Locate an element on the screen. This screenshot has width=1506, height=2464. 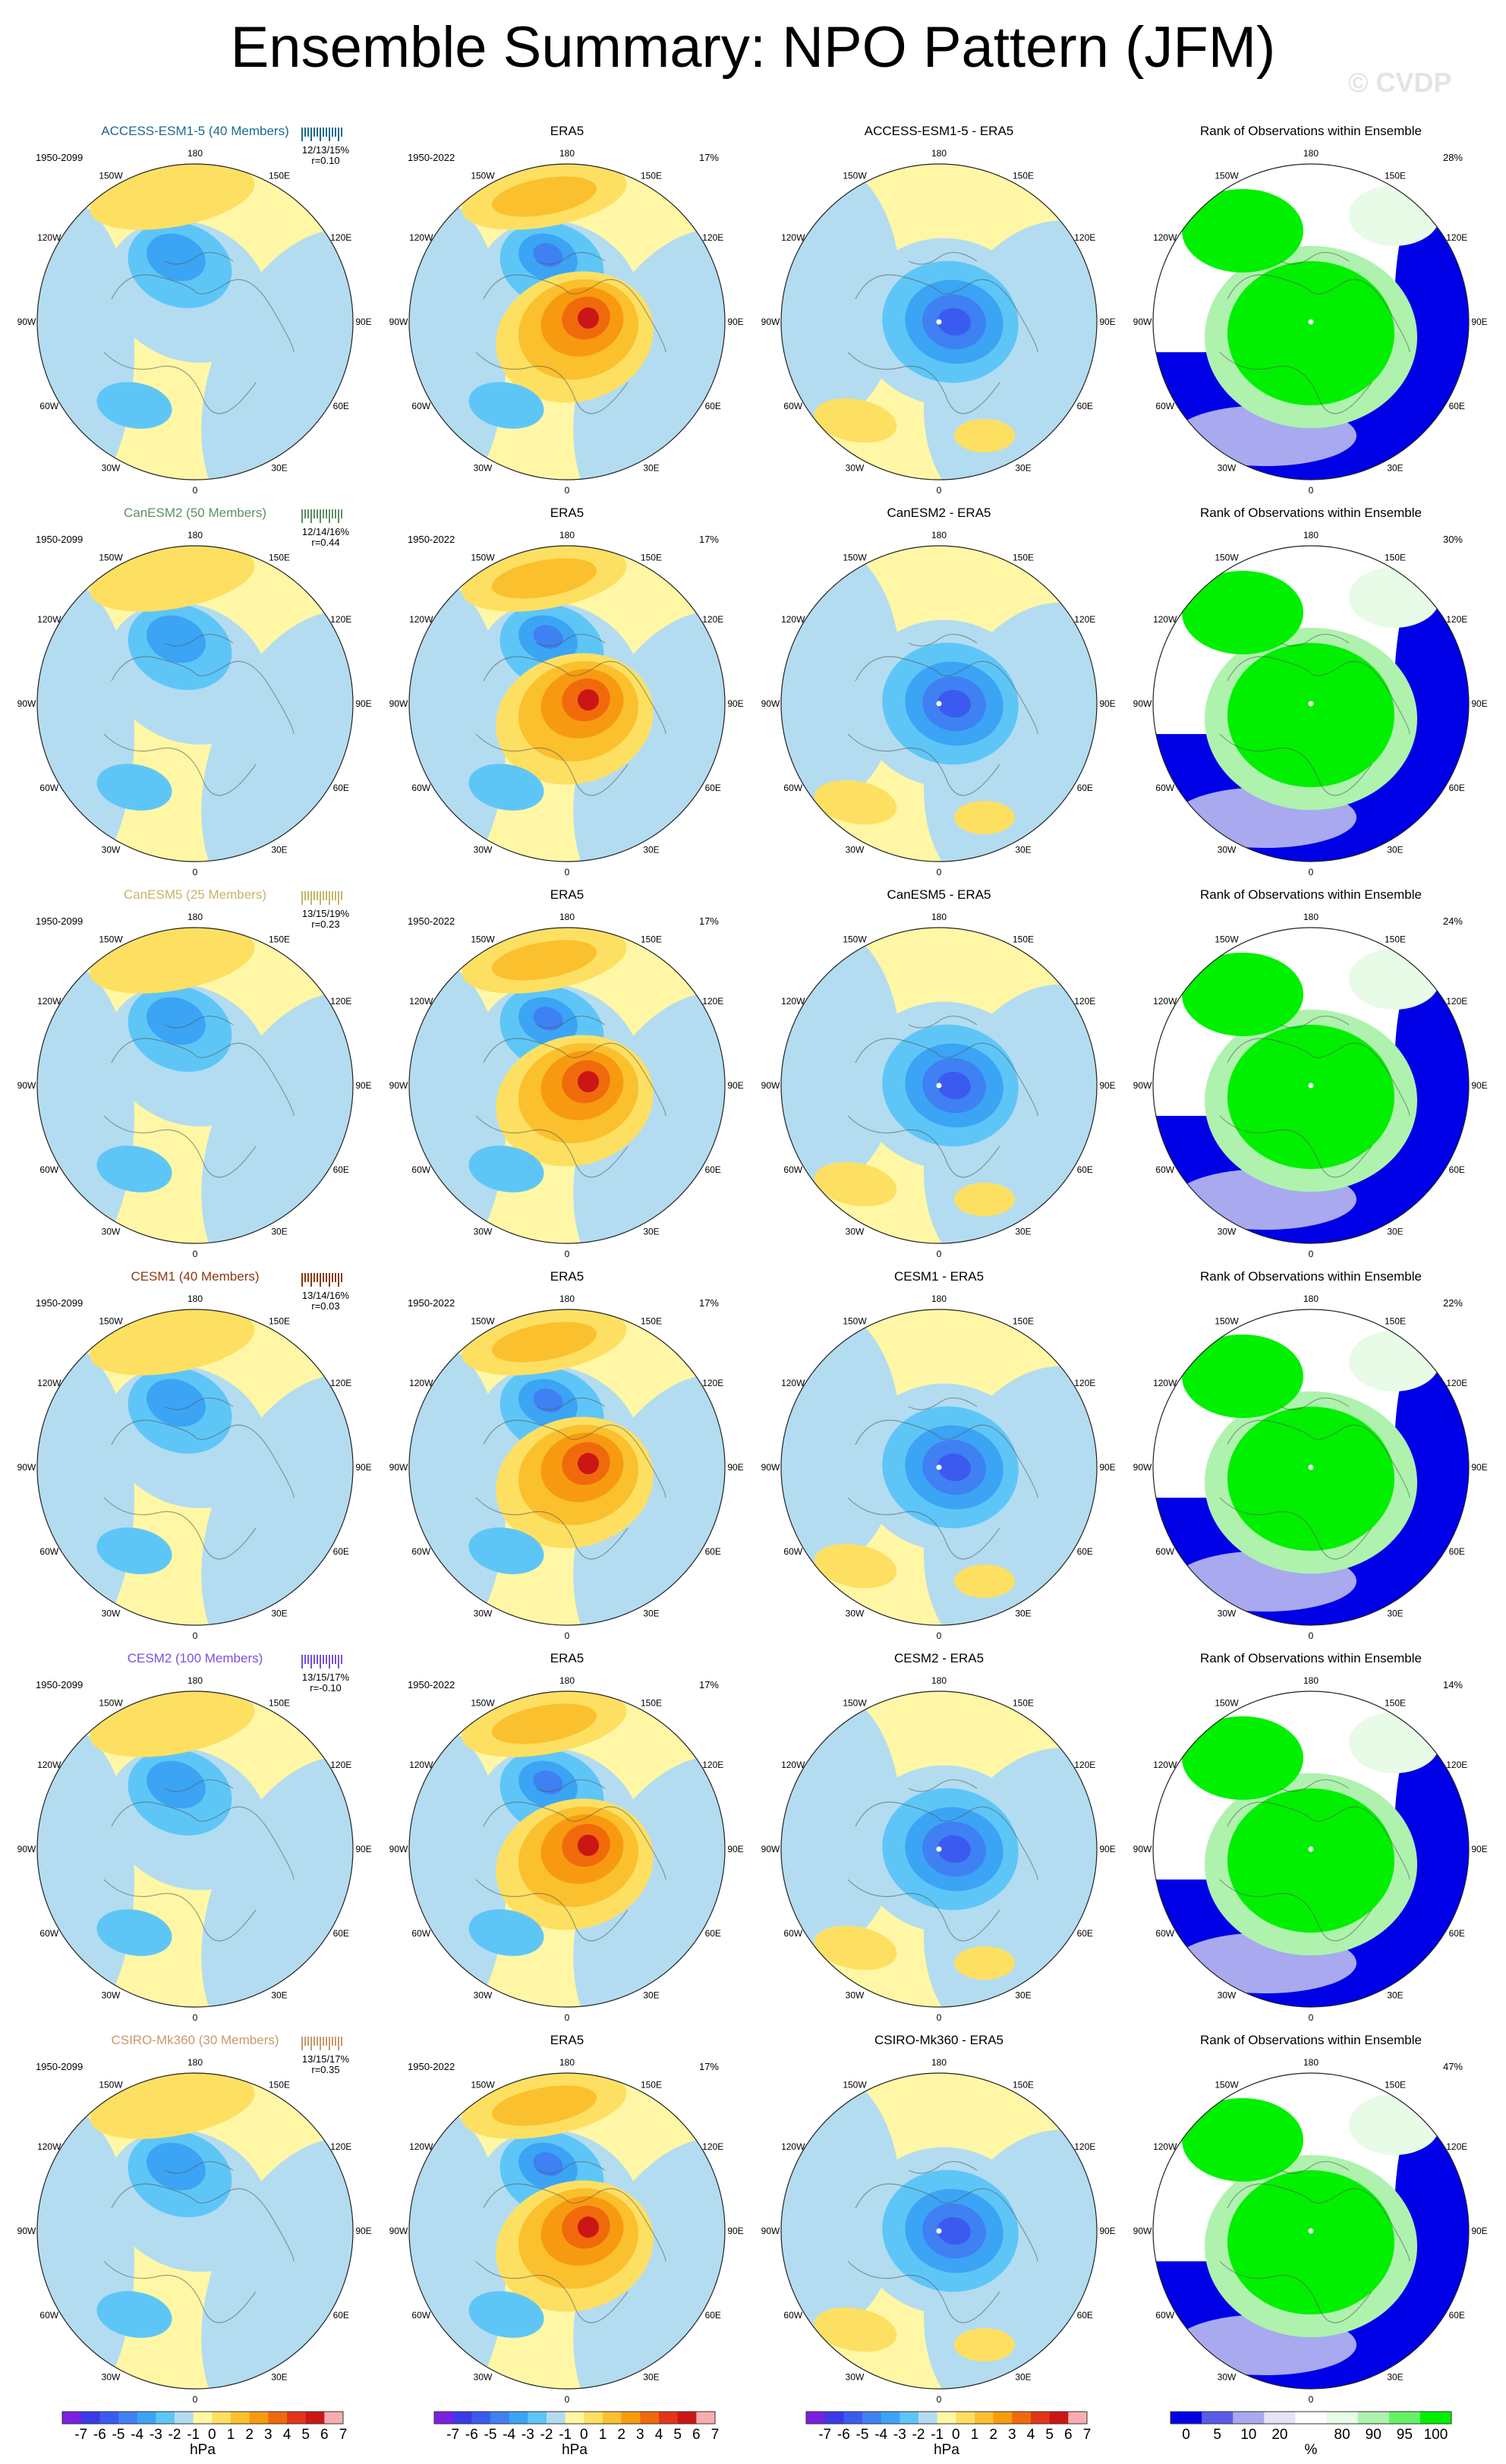
colorbar-label: 7 is located at coordinates (343, 2435).